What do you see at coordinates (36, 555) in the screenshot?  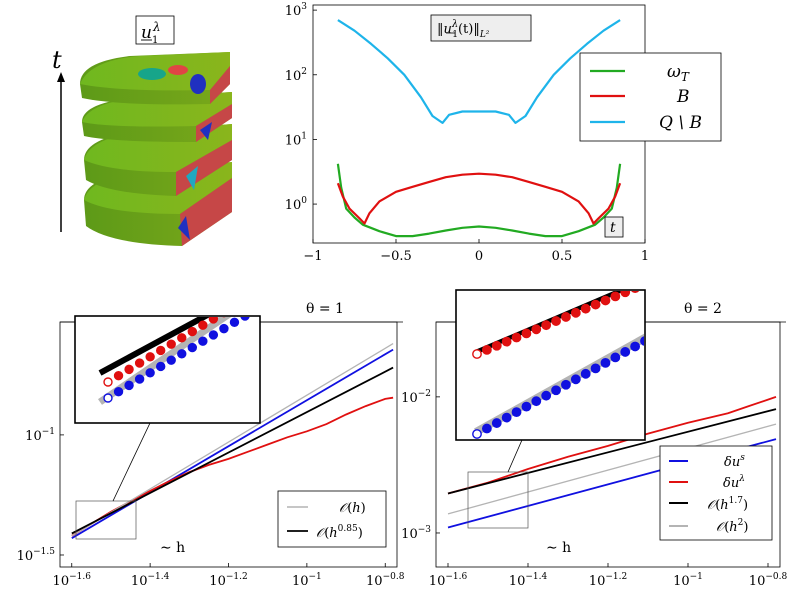 I see `bl-ytick-label: 10−1.5` at bounding box center [36, 555].